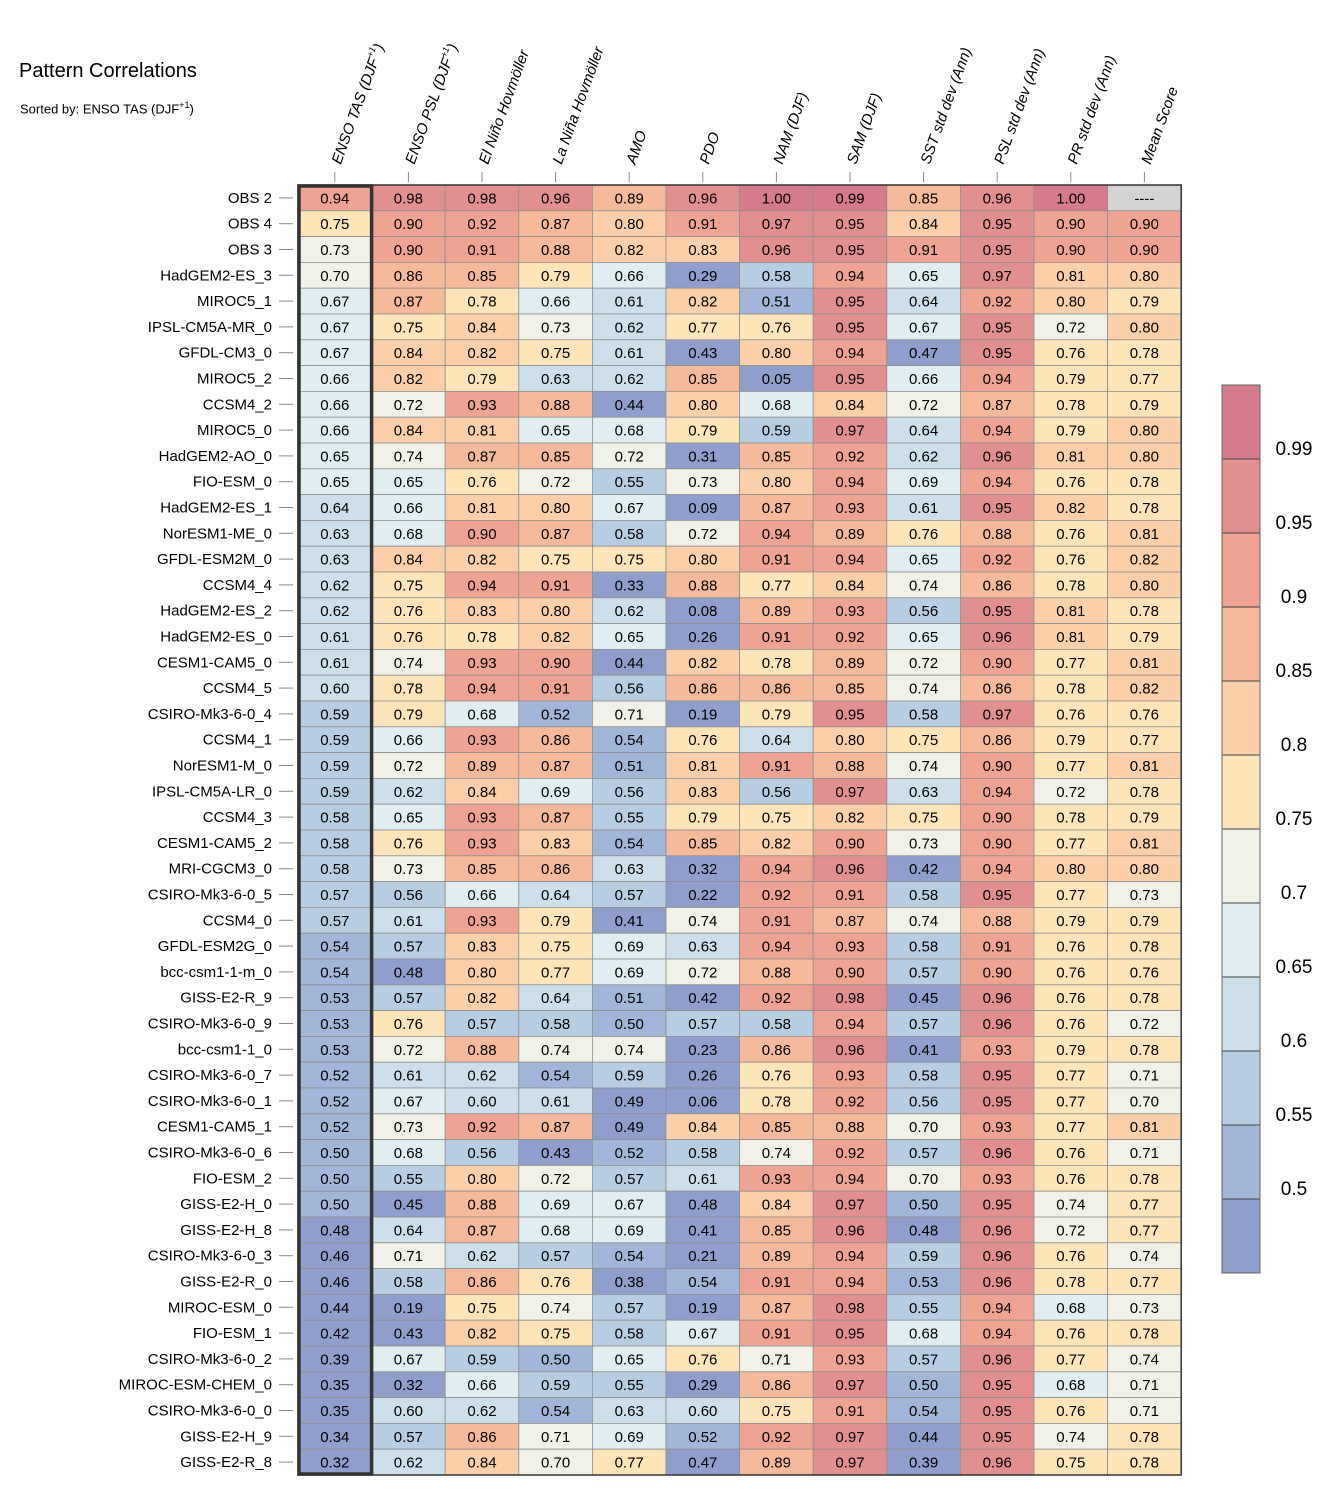 The image size is (1333, 1496). Describe the element at coordinates (849, 998) in the screenshot. I see `cell-value: 0.98` at that location.